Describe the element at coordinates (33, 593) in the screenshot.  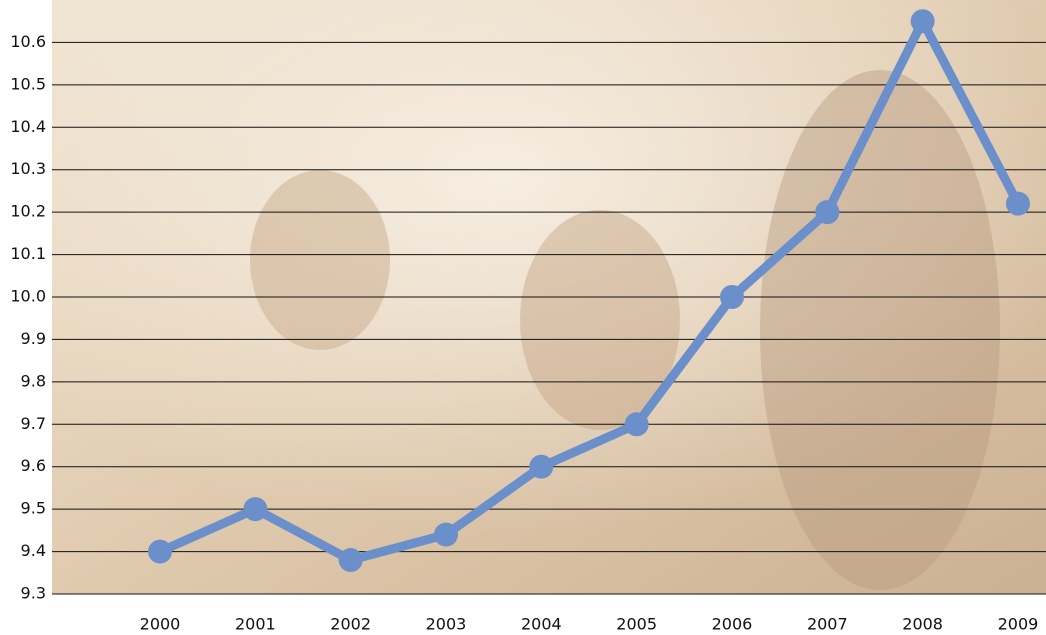
I see `y-tick-label: 9.3` at that location.